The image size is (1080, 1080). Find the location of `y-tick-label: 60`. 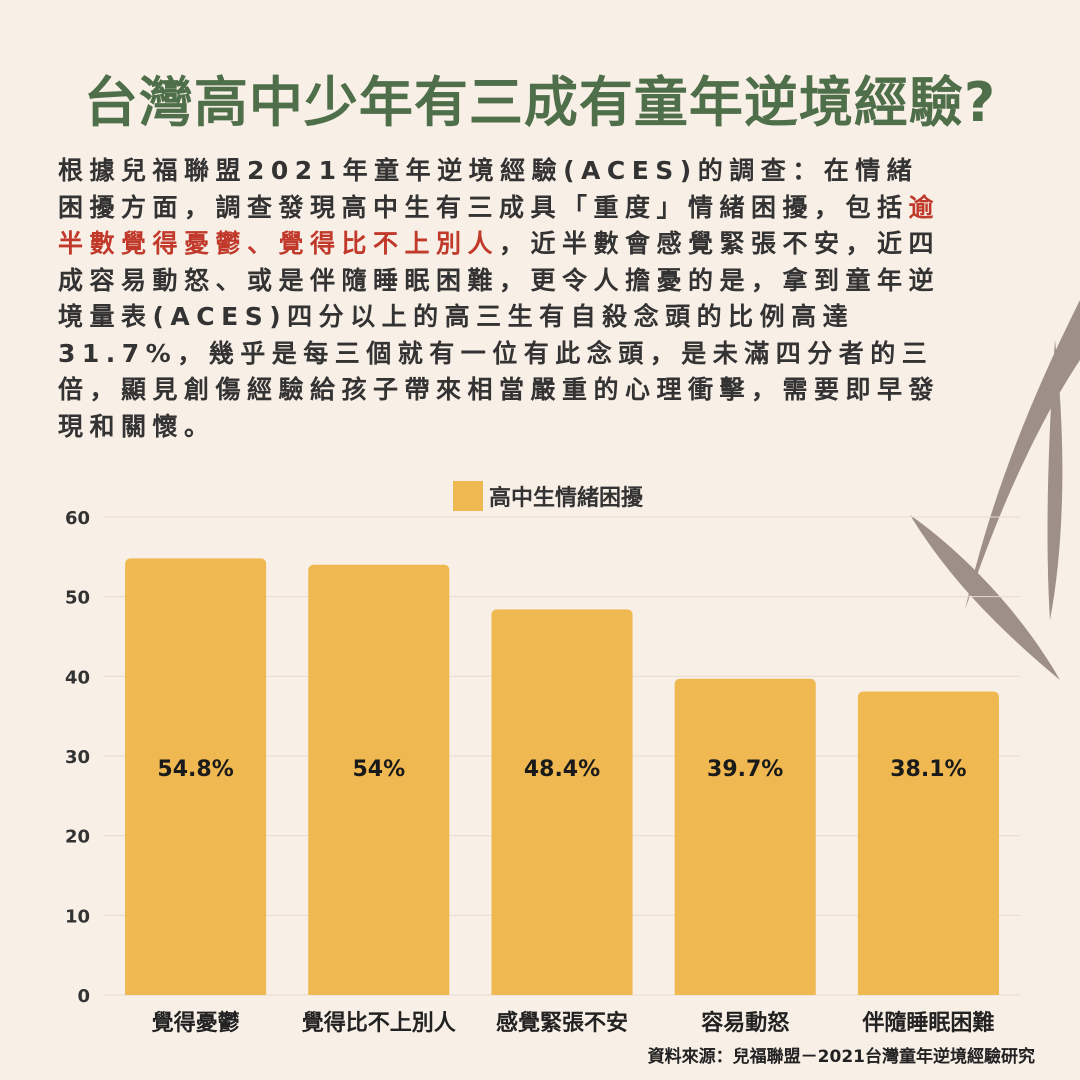

y-tick-label: 60 is located at coordinates (77, 518).